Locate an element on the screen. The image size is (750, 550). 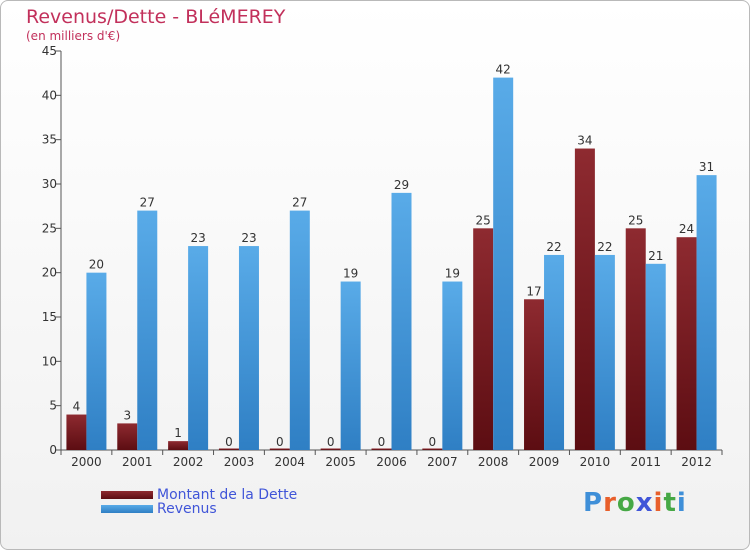
y-tick-label: 35 is located at coordinates (49, 140).